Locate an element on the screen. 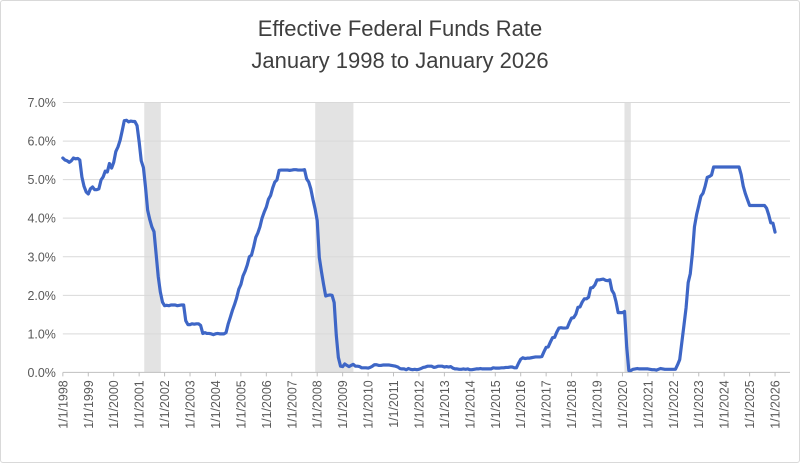 This screenshot has width=800, height=463. chart-subtitle: January 1998 to January 2026 is located at coordinates (400, 60).